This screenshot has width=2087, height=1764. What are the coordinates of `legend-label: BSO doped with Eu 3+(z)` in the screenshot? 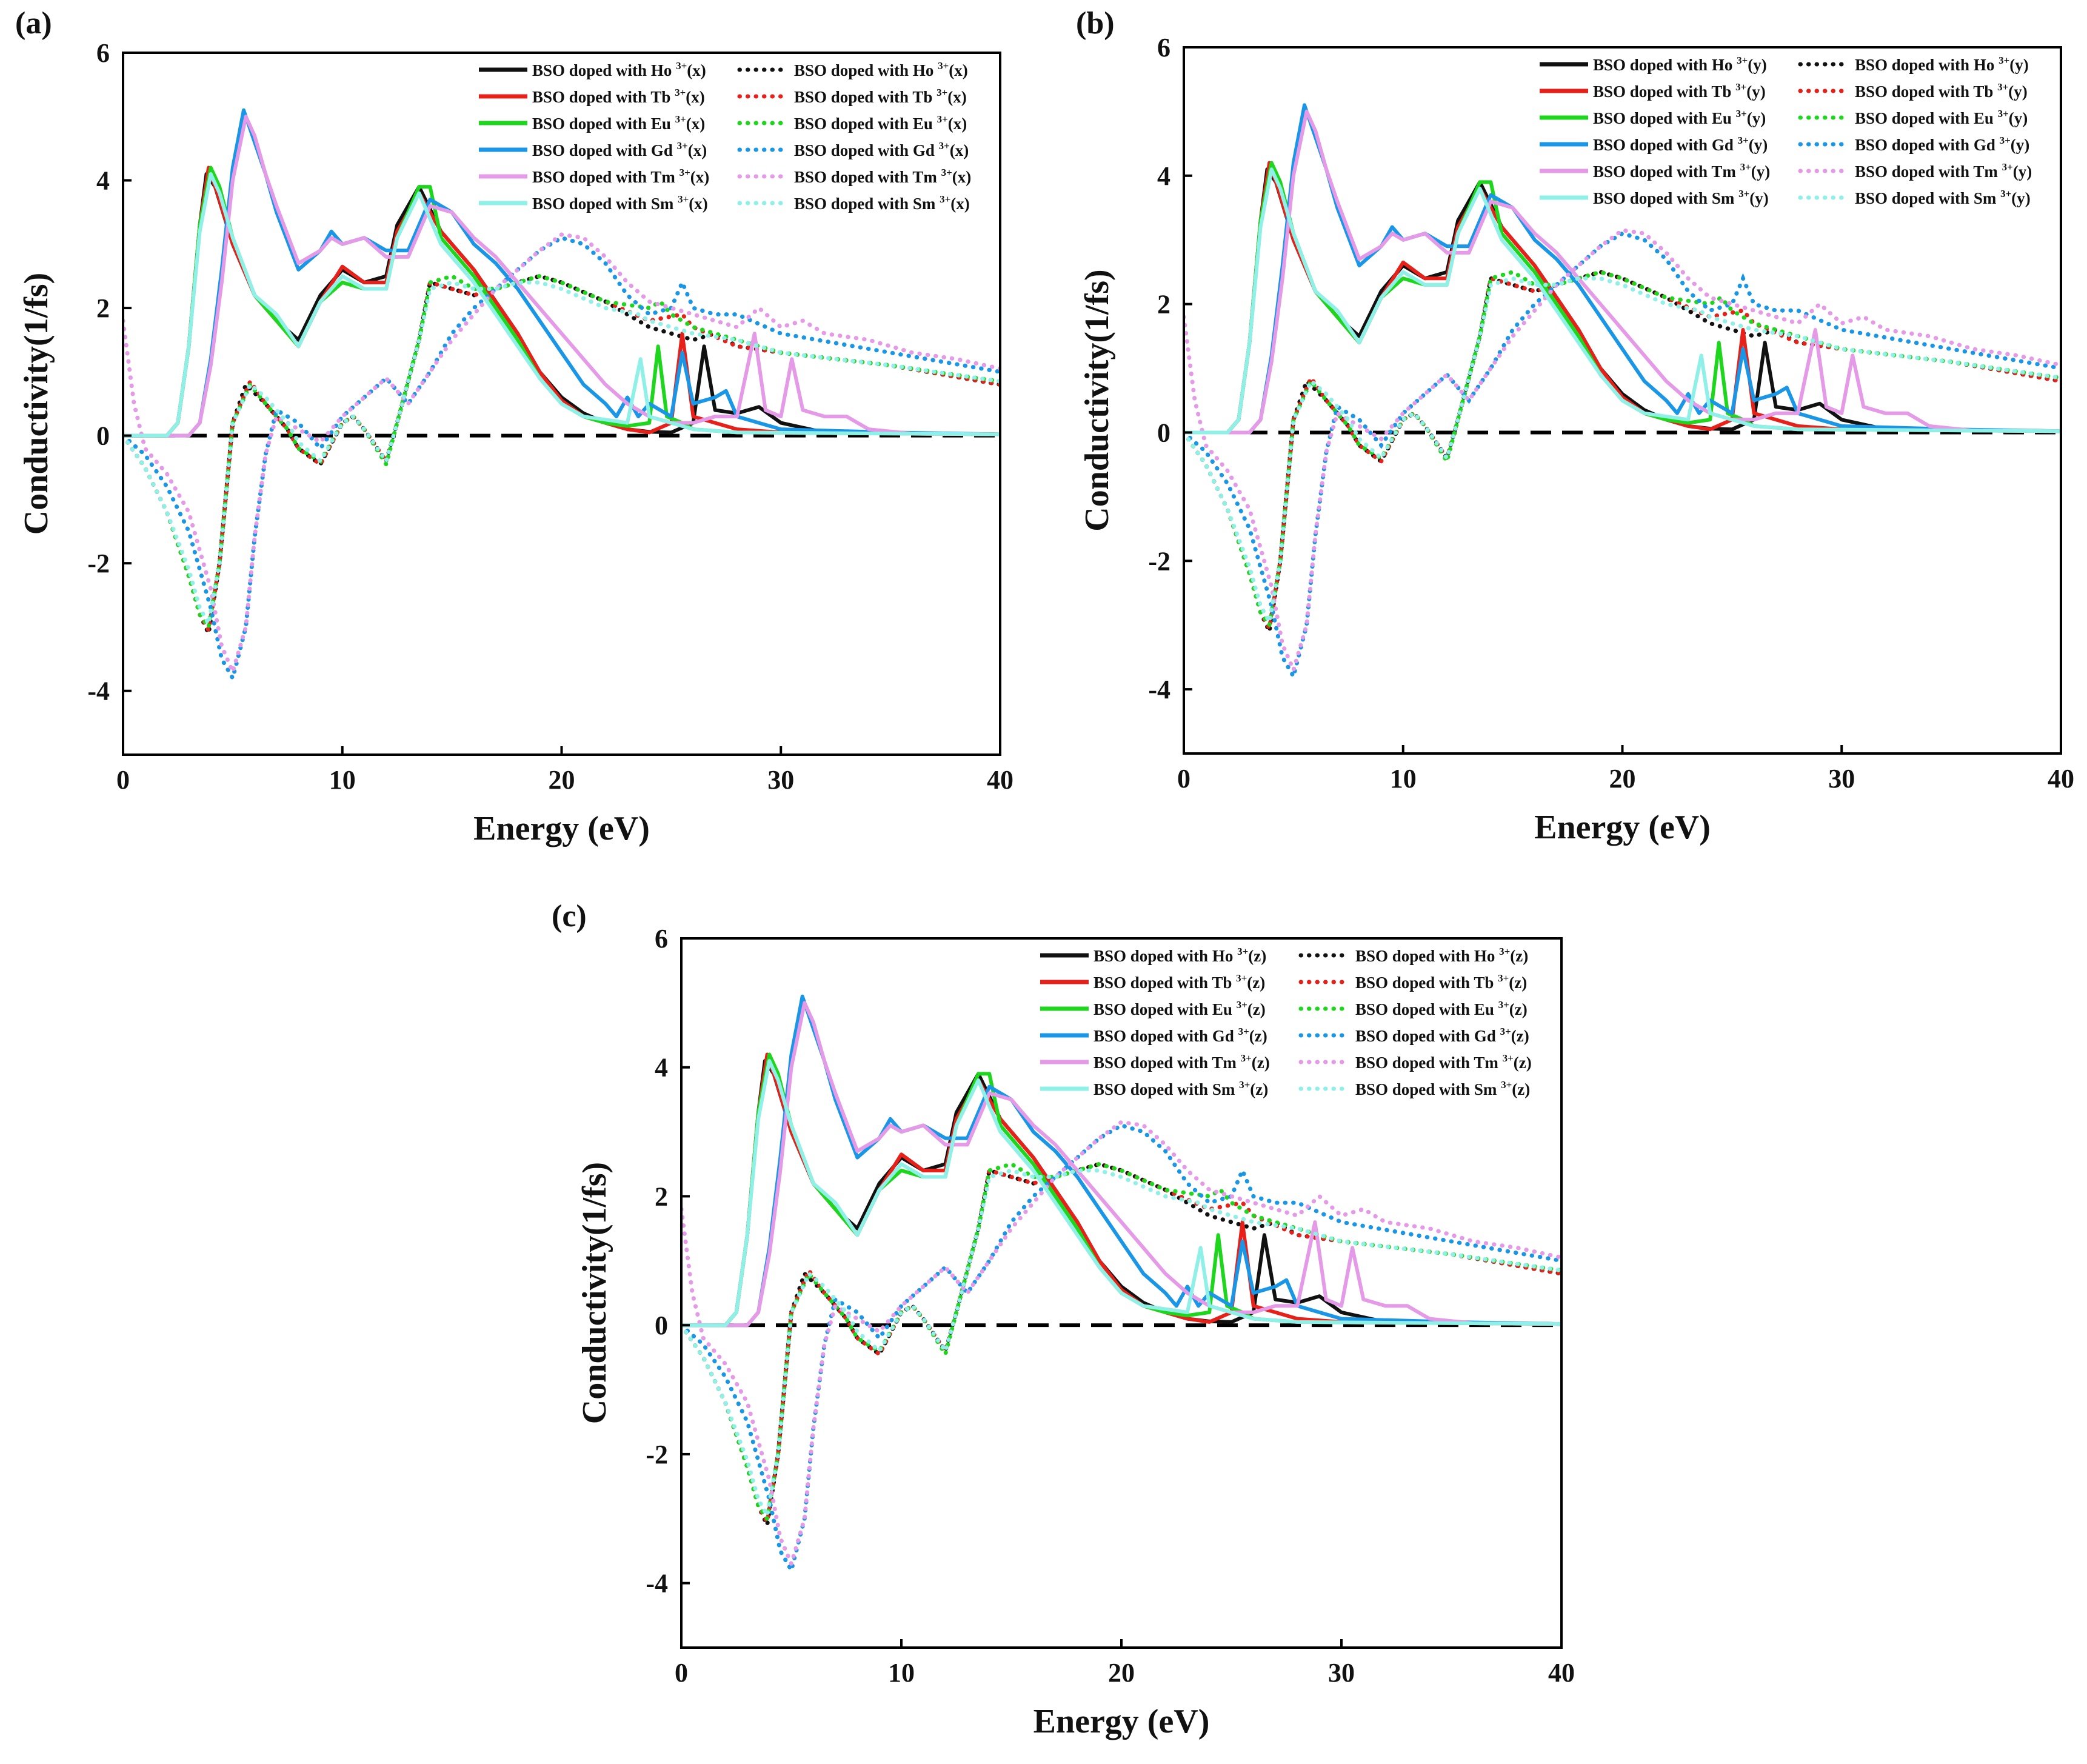 It's located at (1441, 1008).